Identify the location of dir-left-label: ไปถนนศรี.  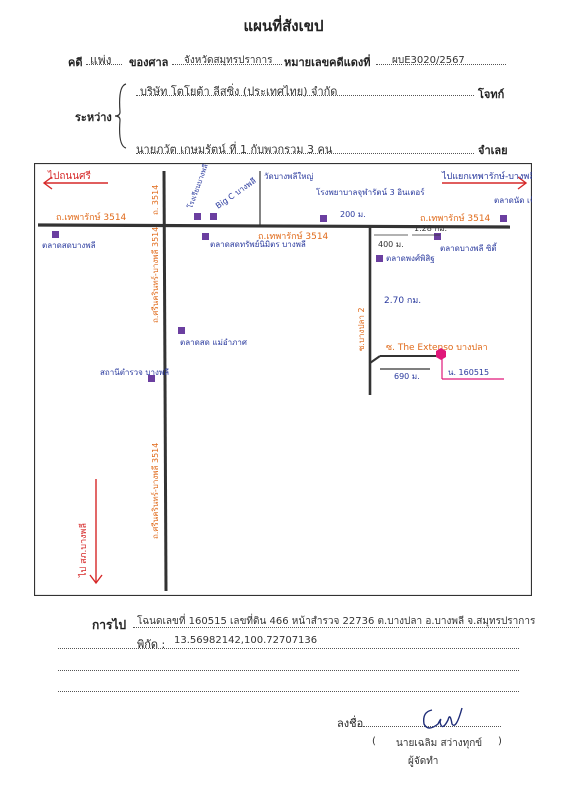
(69, 176).